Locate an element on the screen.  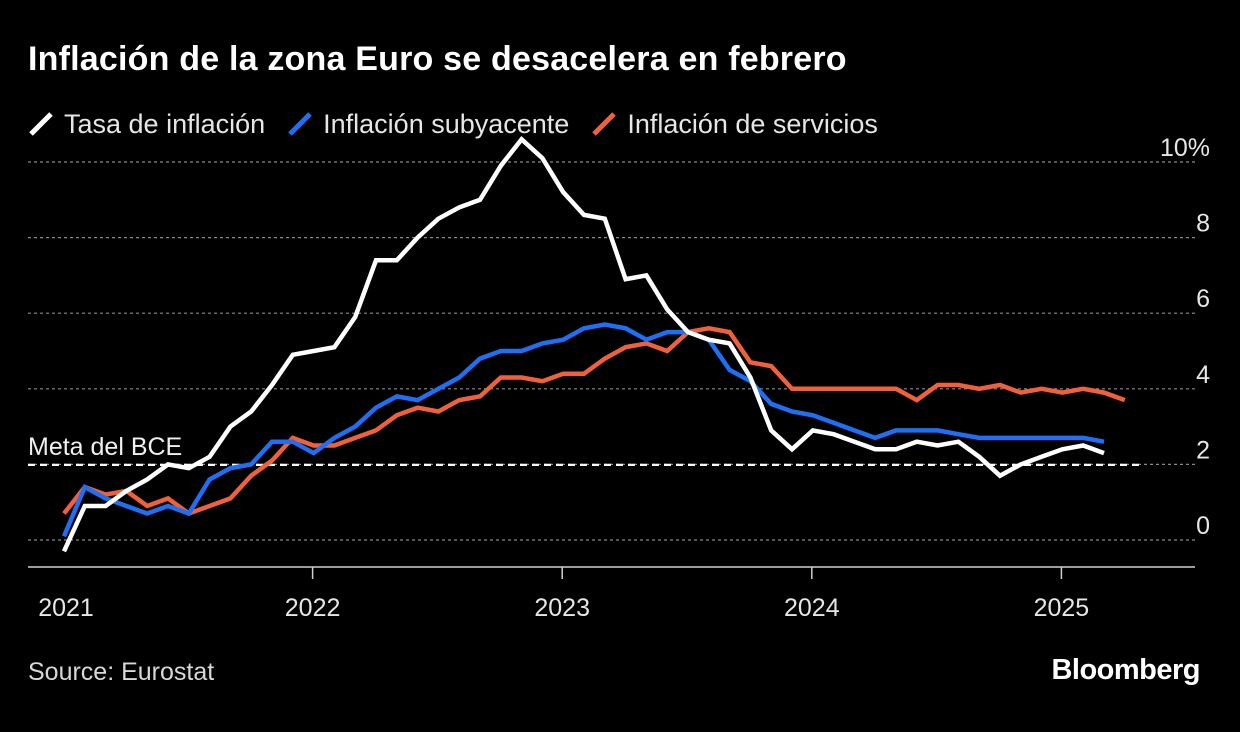
legend-item-services: Inflación de servicios is located at coordinates (734, 124).